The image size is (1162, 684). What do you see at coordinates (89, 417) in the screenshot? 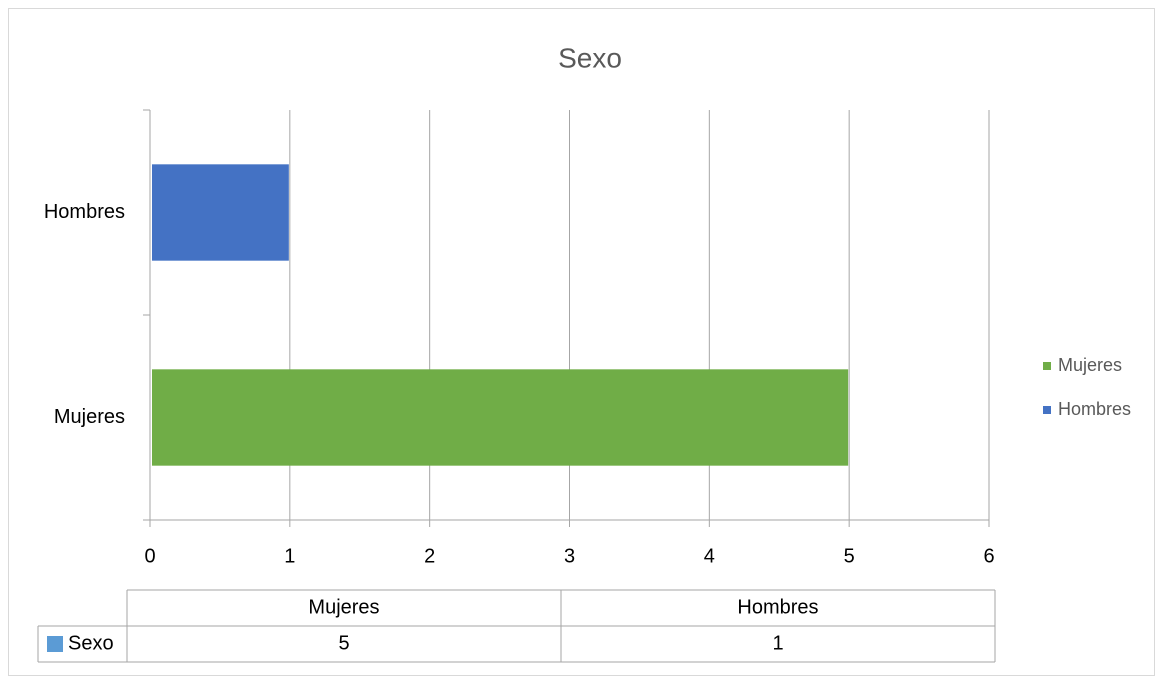
I see `y-tick-label: Mujeres` at bounding box center [89, 417].